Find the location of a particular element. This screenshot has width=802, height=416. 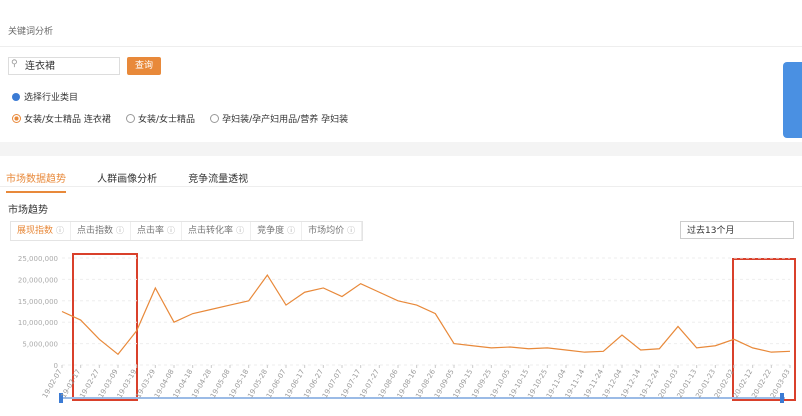

y-tick-label: 20,000,000 is located at coordinates (38, 280).